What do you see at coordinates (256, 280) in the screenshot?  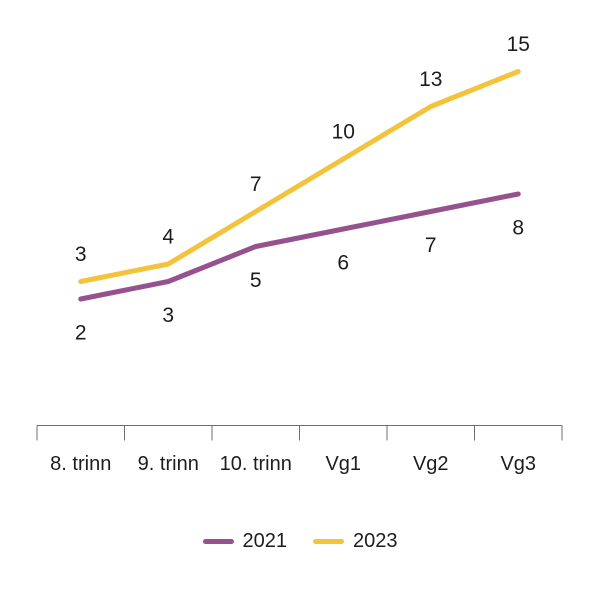 I see `value-label-2021: 5` at bounding box center [256, 280].